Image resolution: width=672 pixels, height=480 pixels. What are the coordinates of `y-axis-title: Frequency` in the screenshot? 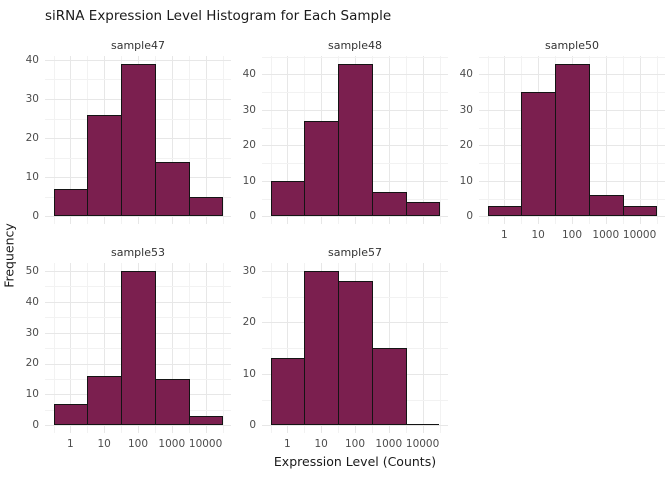 It's located at (9, 255).